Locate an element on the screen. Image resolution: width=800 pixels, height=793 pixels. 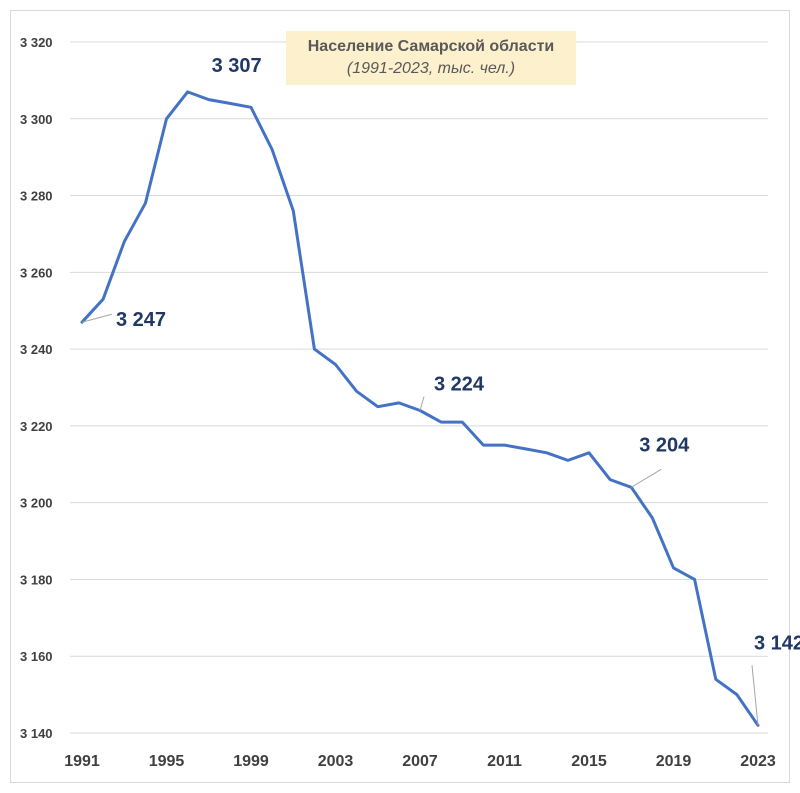
x-tick-label: 2019 is located at coordinates (674, 761).